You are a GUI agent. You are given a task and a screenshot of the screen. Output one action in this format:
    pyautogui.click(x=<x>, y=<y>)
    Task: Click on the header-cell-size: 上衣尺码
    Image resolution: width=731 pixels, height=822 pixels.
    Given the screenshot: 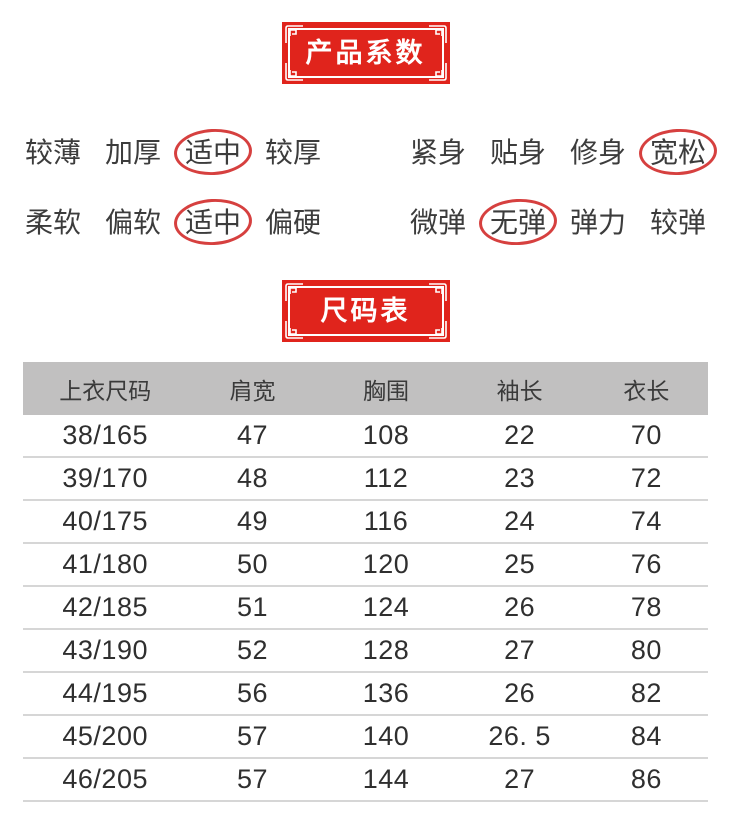 What is the action you would take?
    pyautogui.click(x=105, y=388)
    